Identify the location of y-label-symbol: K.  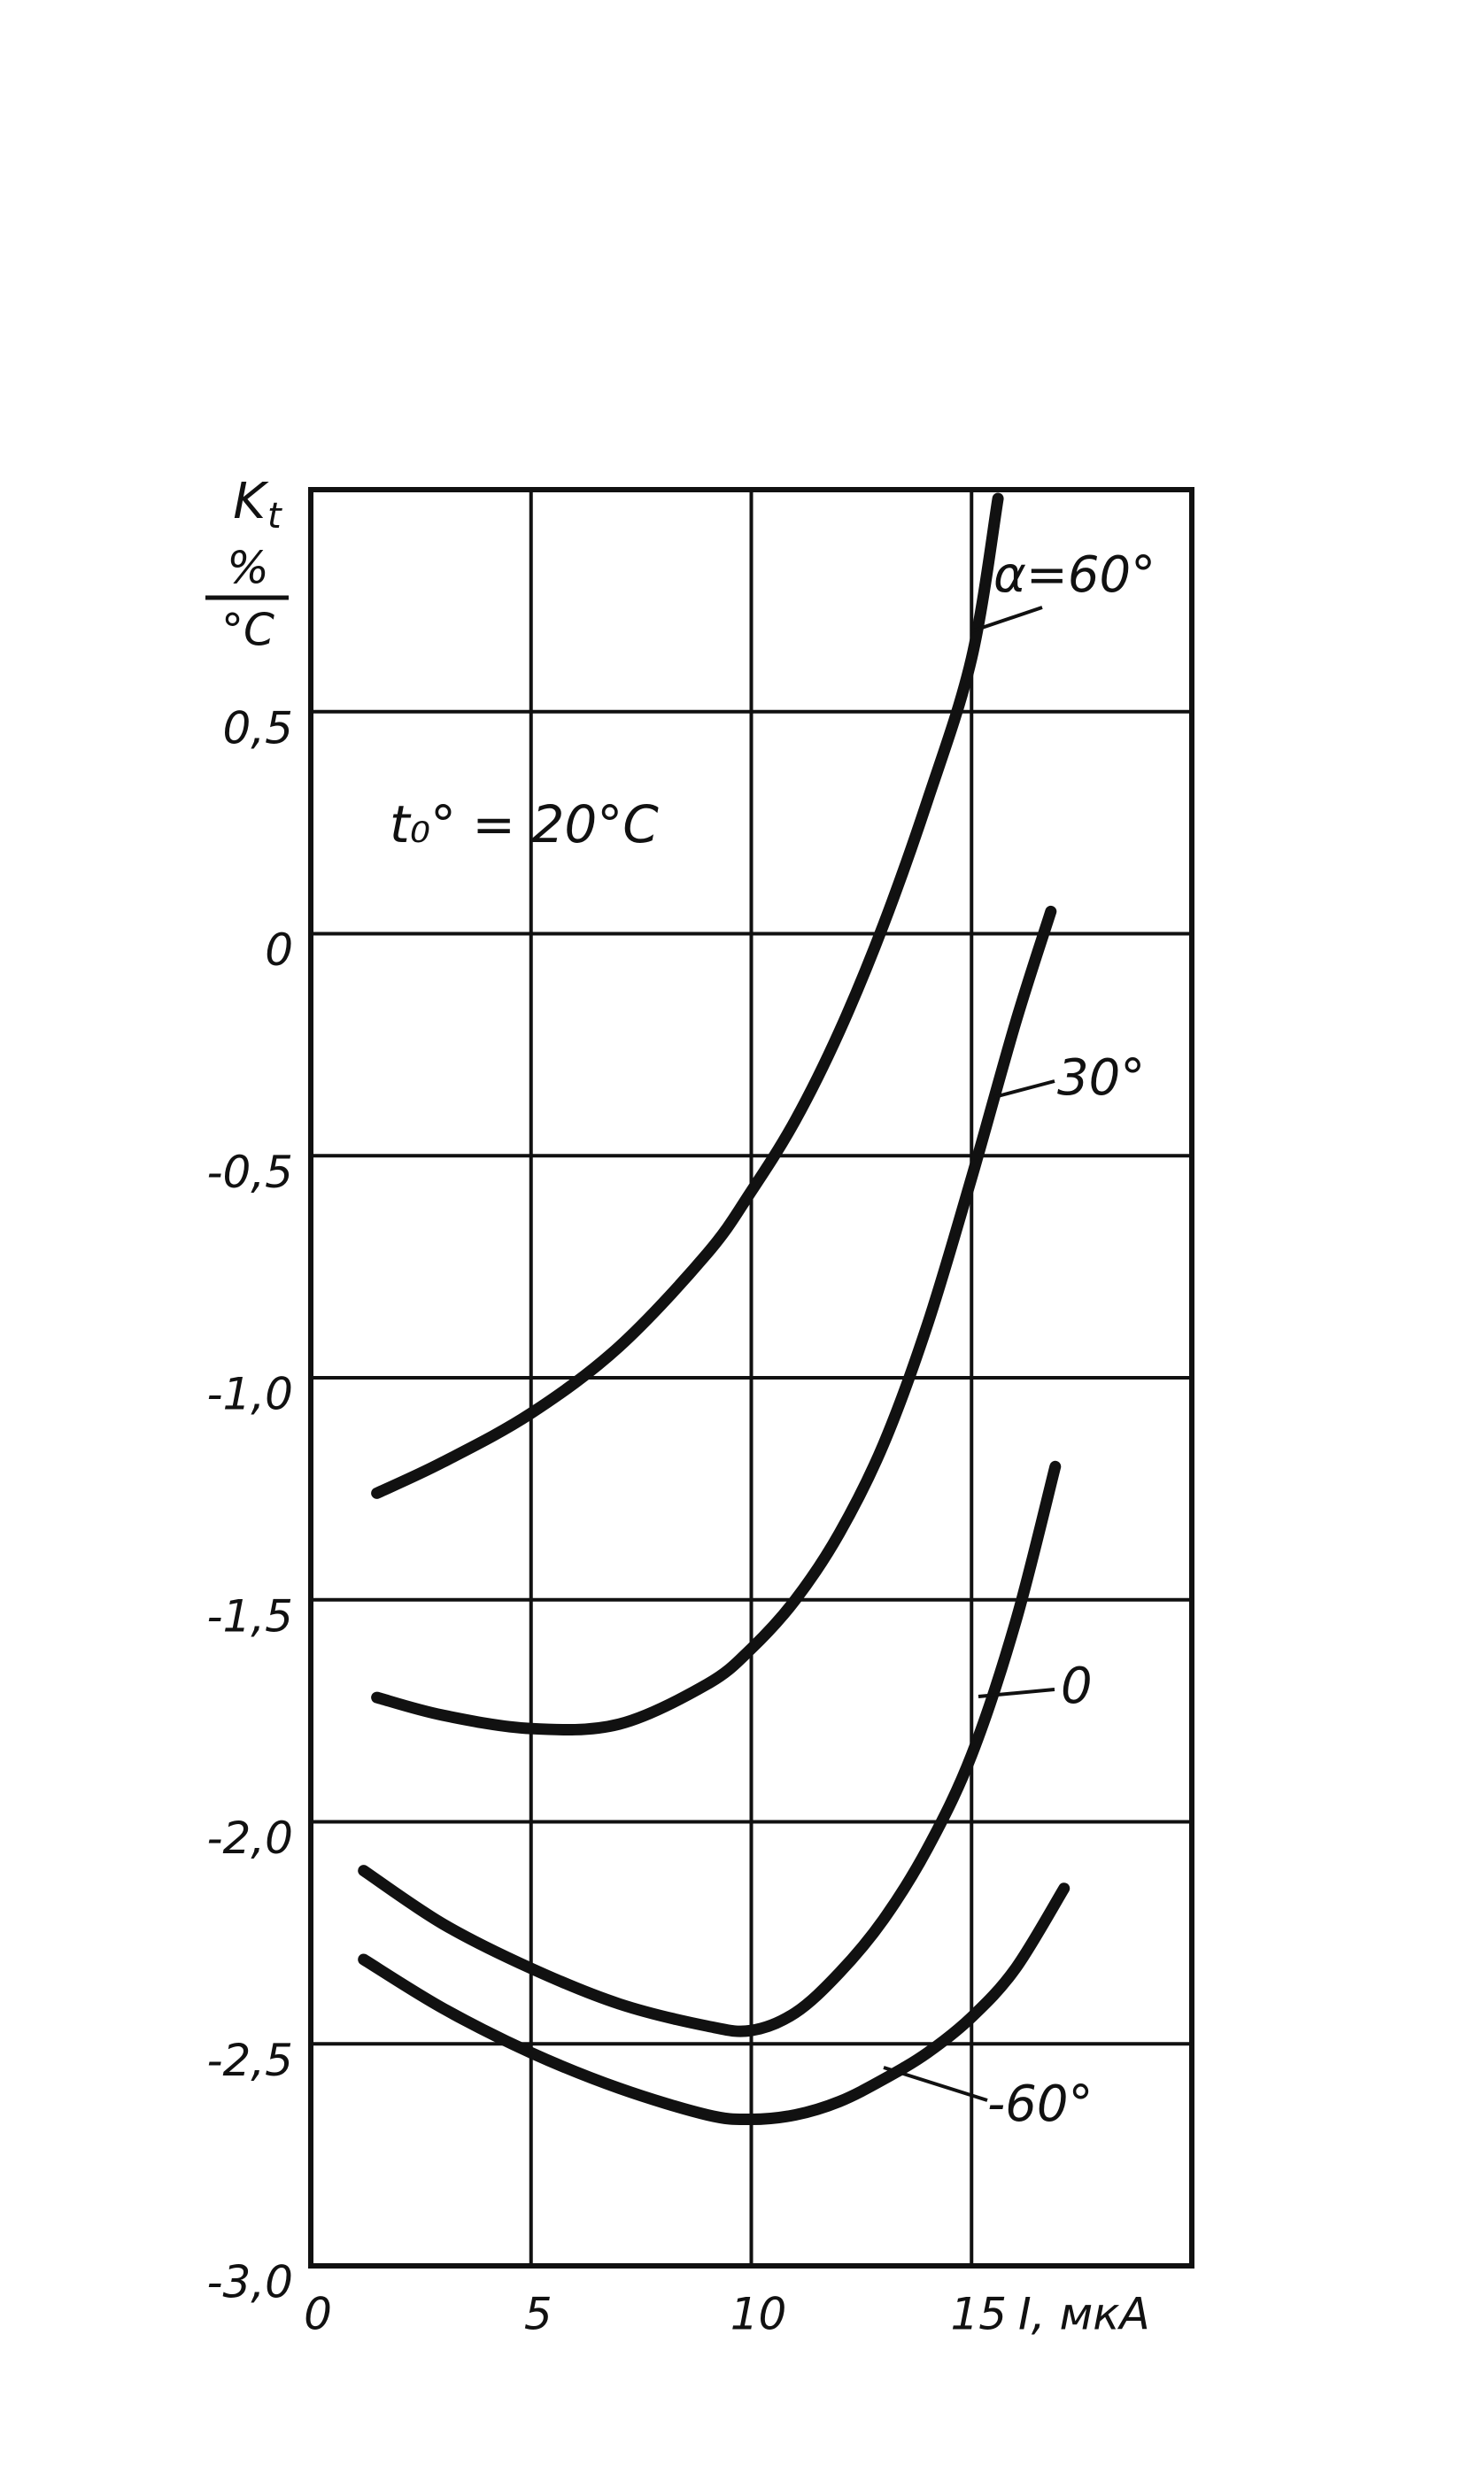
(251, 501).